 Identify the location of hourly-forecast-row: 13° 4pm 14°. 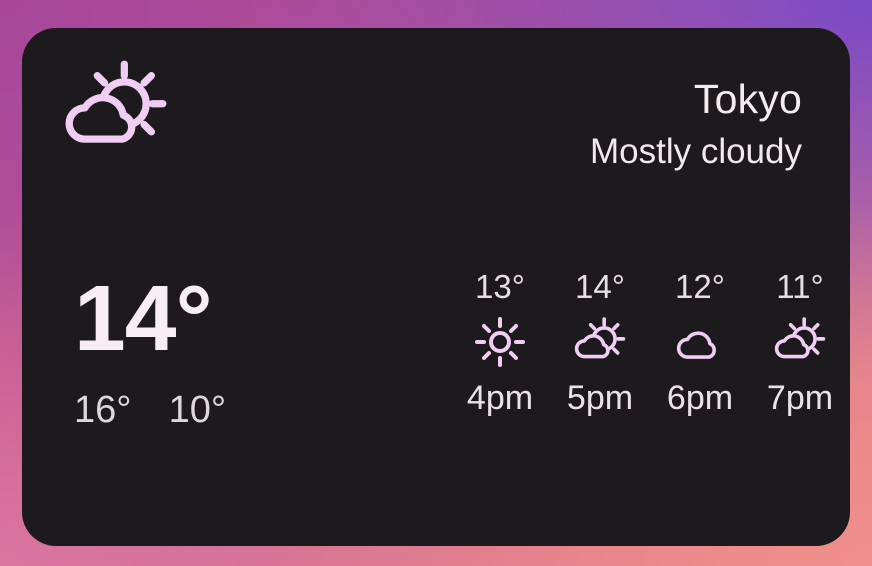
(650, 343).